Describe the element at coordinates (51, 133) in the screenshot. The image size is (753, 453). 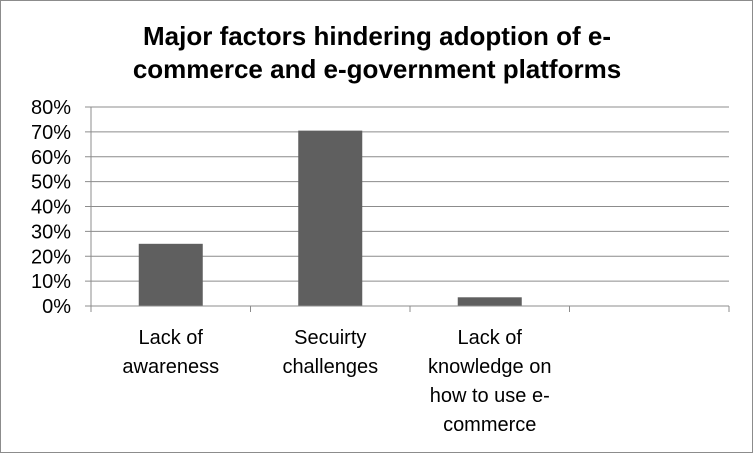
I see `y-tick-label: 70%` at that location.